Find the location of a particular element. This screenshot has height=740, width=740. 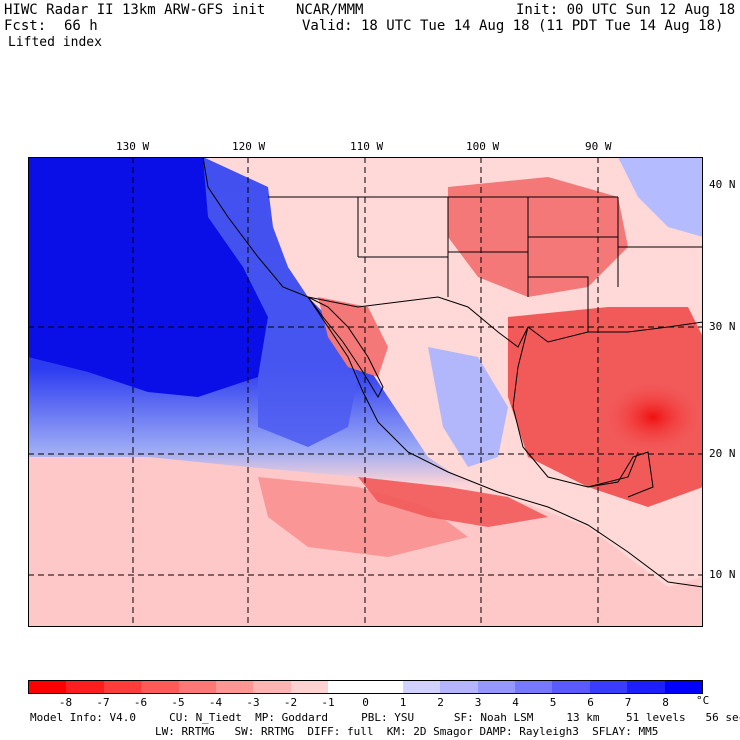

title: HIWC Radar II 13km ARW-GFS init is located at coordinates (135, 10).